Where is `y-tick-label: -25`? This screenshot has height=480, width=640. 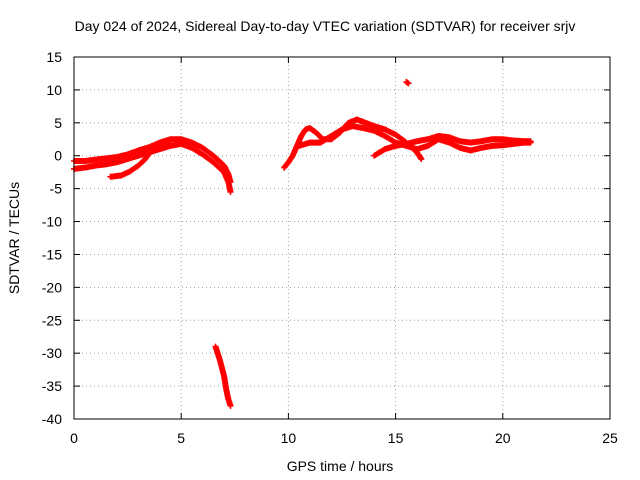
y-tick-label: -25 is located at coordinates (52, 320).